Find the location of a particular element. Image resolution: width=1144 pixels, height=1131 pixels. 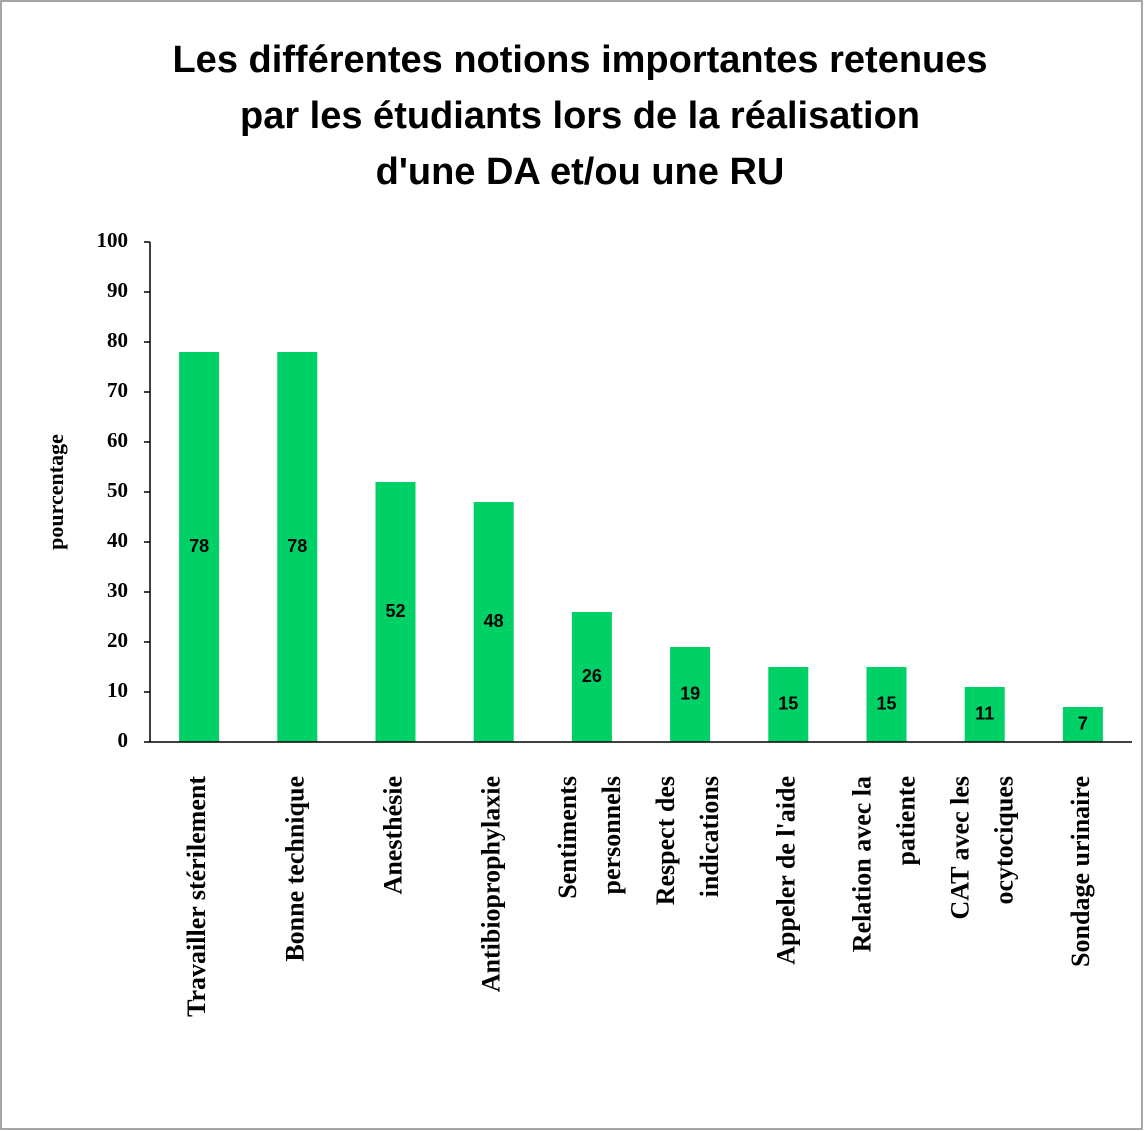

y-tick-label: 20 is located at coordinates (117, 640).